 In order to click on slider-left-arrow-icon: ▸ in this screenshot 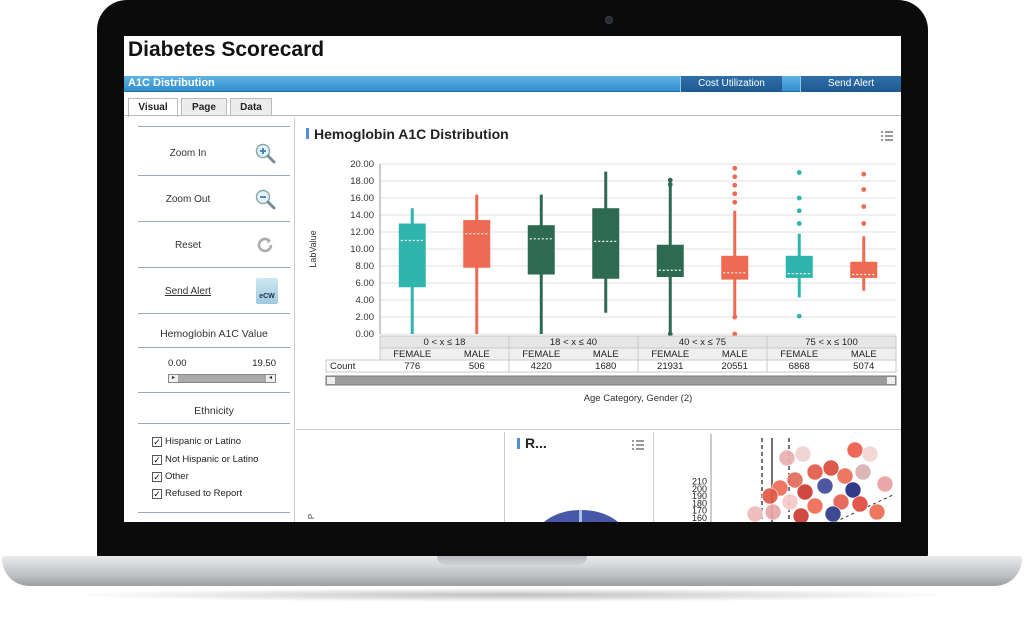, I will do `click(173, 378)`.